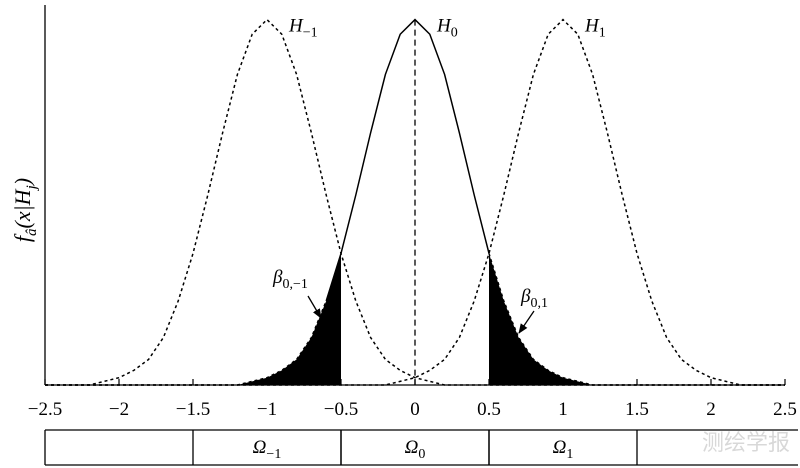 The height and width of the screenshot is (468, 800). Describe the element at coordinates (193, 409) in the screenshot. I see `x-tick-label: −1.5` at that location.